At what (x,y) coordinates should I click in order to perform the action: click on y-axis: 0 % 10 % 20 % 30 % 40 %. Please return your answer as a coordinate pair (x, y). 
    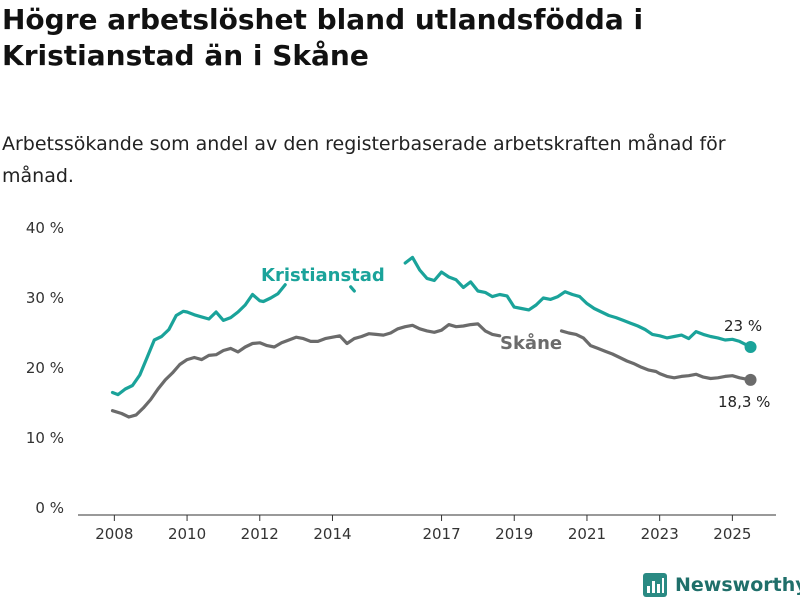
    Looking at the image, I should click on (45, 368).